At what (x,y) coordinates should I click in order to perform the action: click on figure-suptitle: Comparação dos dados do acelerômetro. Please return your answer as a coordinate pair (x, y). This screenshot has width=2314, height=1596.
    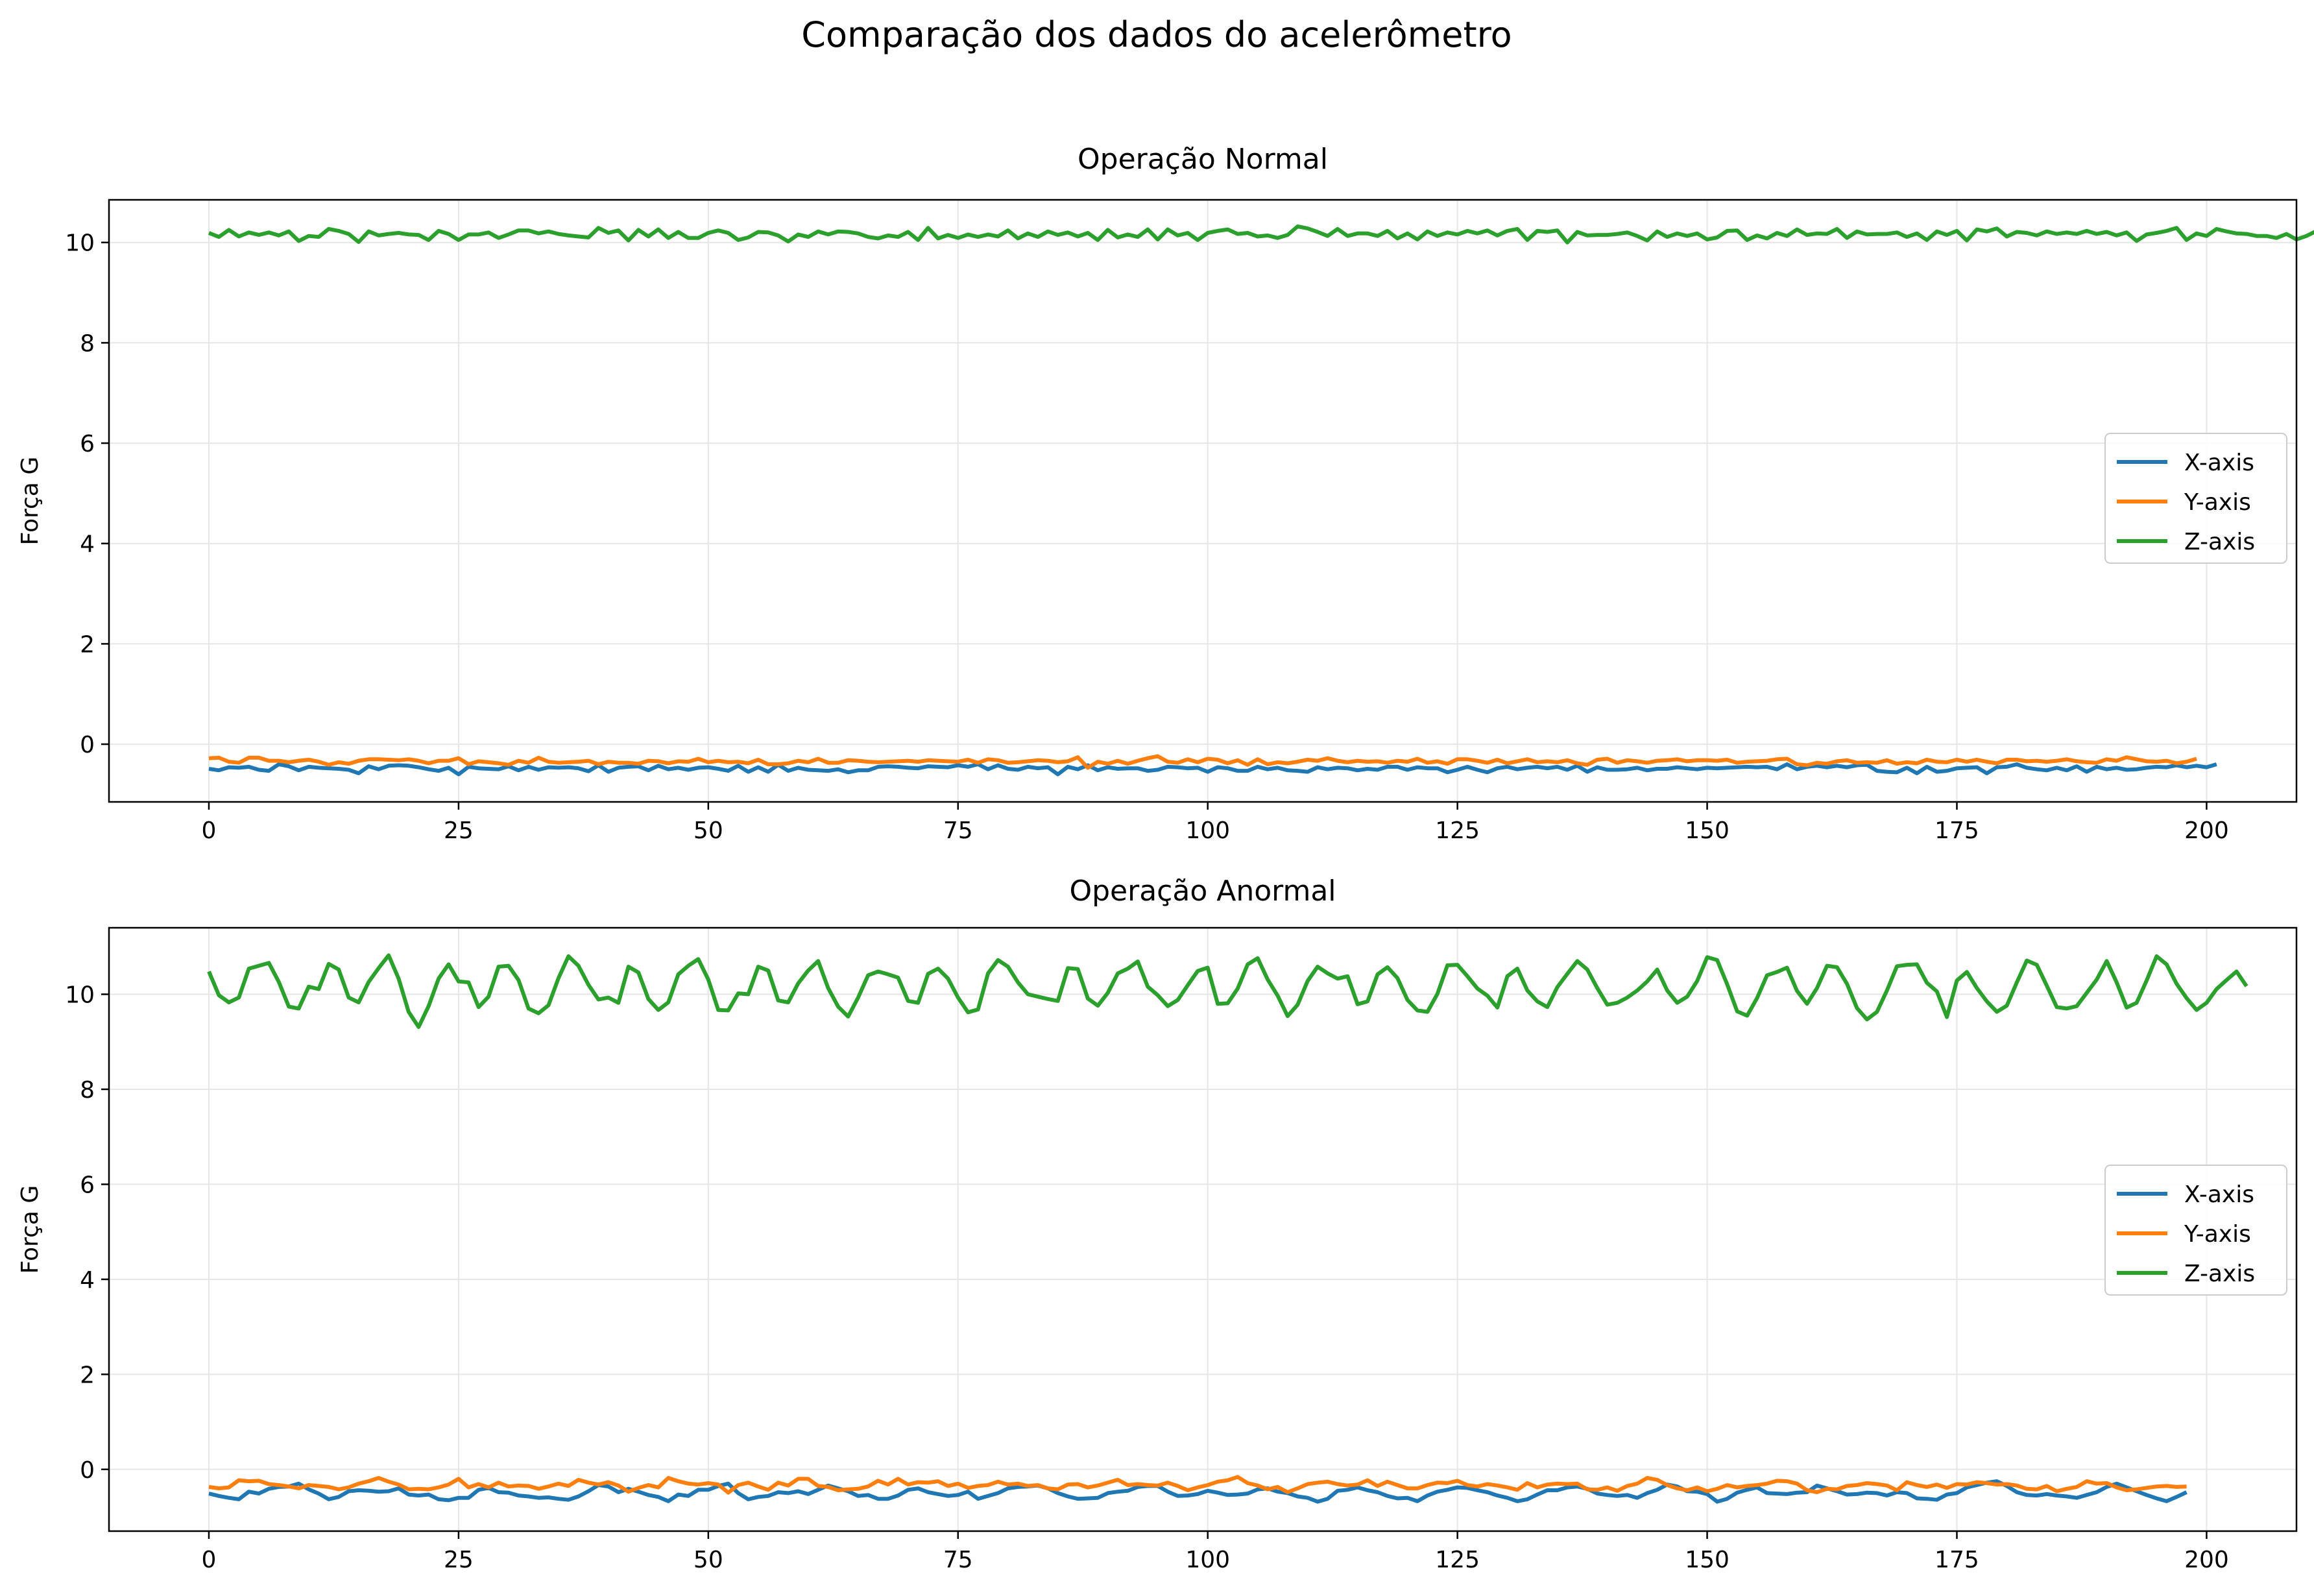
    Looking at the image, I should click on (1156, 34).